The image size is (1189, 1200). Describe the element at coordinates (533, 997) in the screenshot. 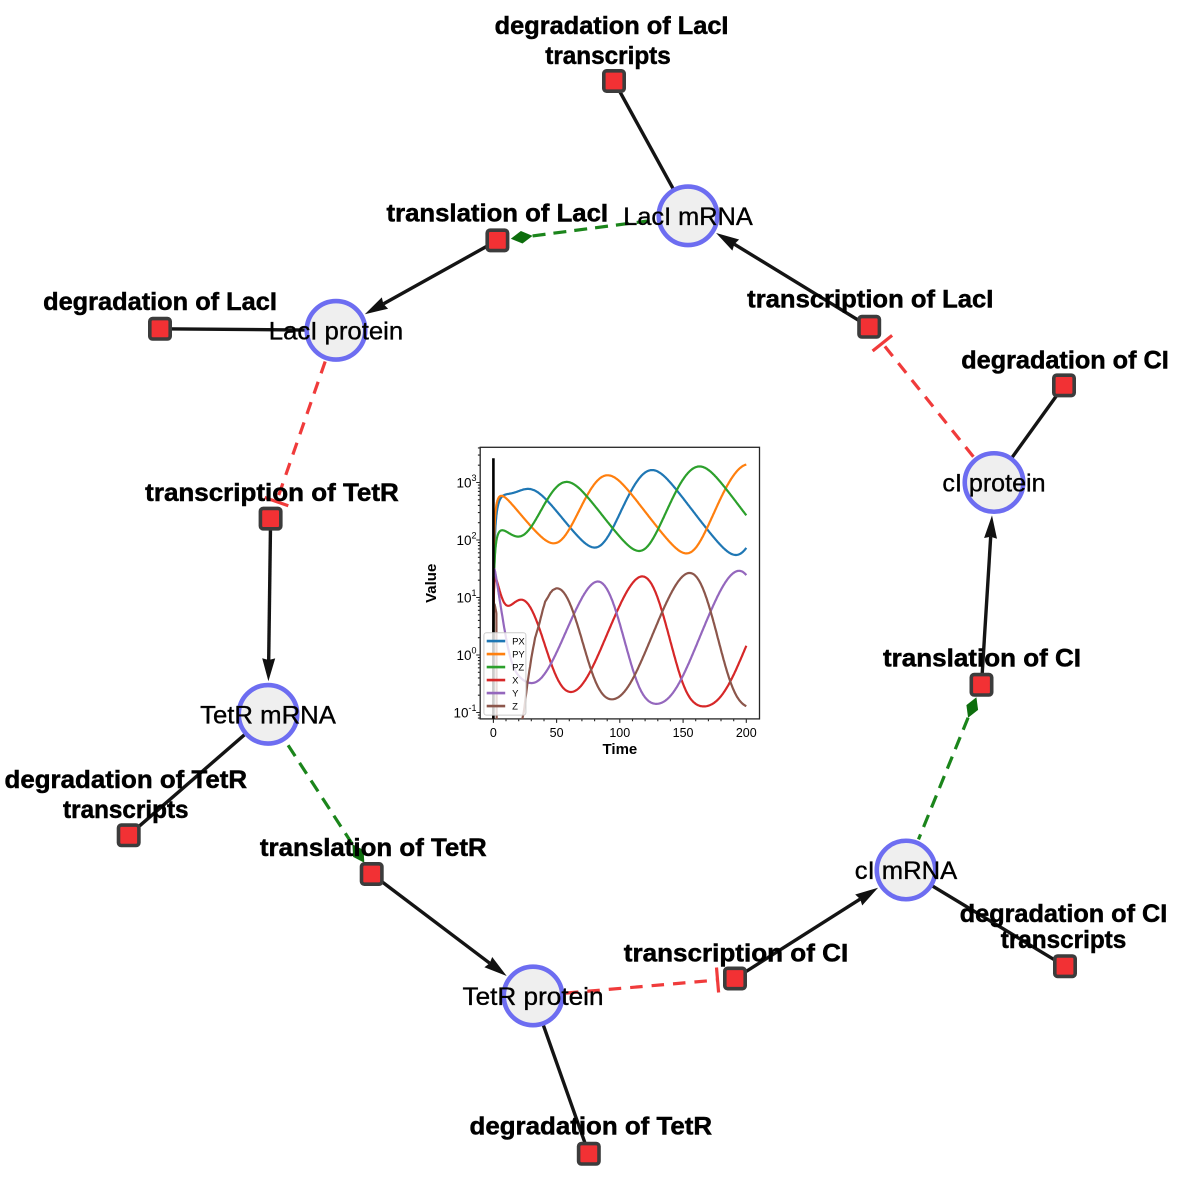

I see `svg-text: TetR protein` at that location.